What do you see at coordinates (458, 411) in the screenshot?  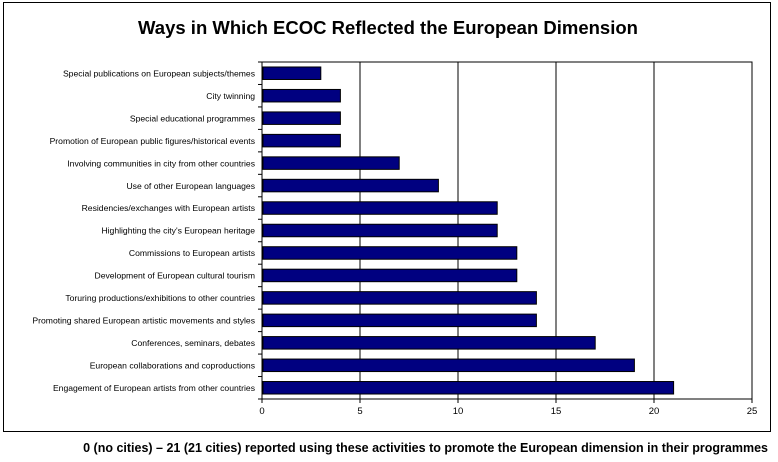 I see `x-tick-label: 10` at bounding box center [458, 411].